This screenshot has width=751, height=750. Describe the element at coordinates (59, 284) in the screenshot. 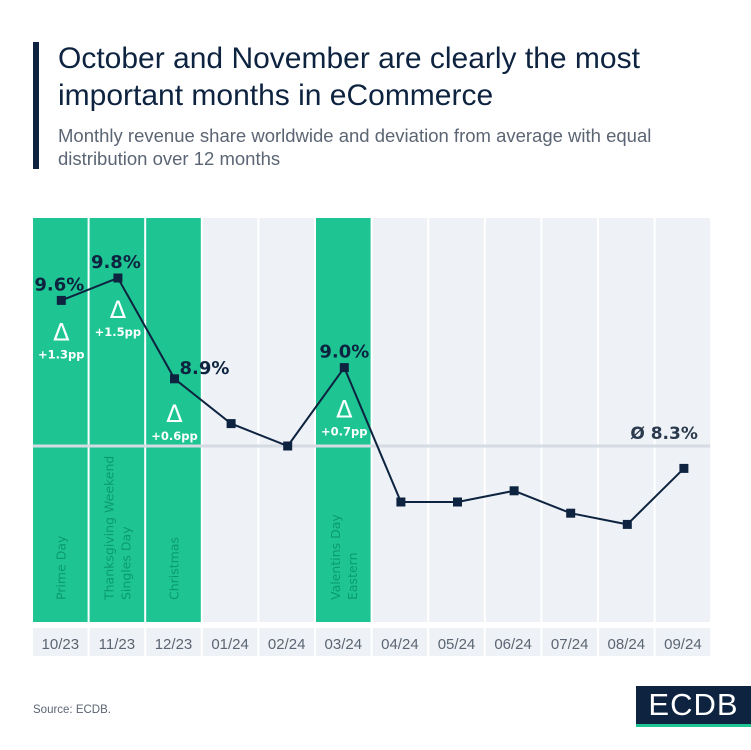

I see `data-label: 9.6%` at that location.